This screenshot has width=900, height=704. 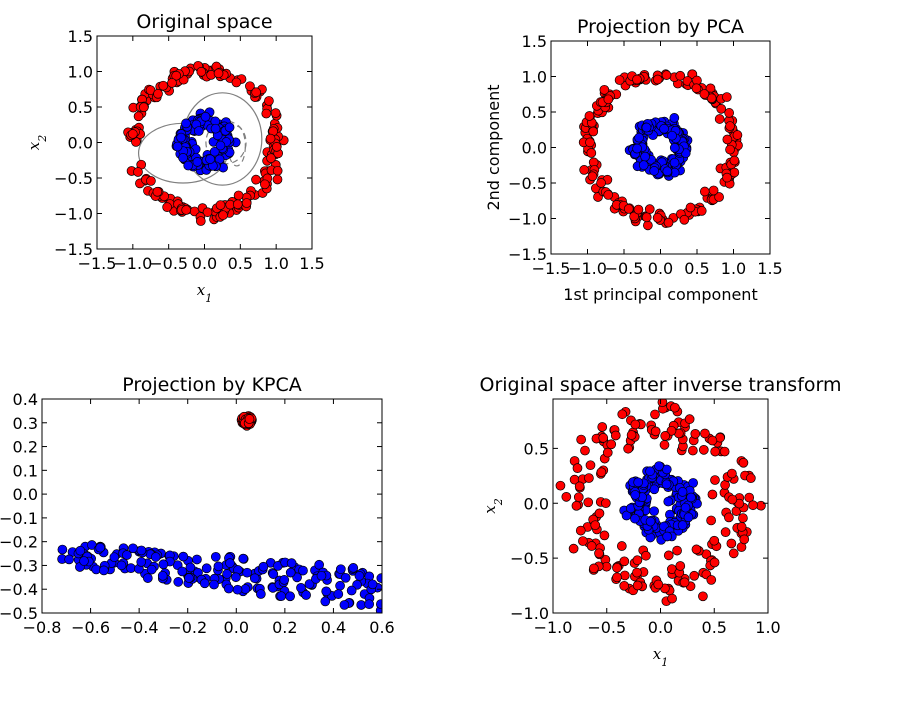 What do you see at coordinates (381, 627) in the screenshot?
I see `x-tick-label: 0.6` at bounding box center [381, 627].